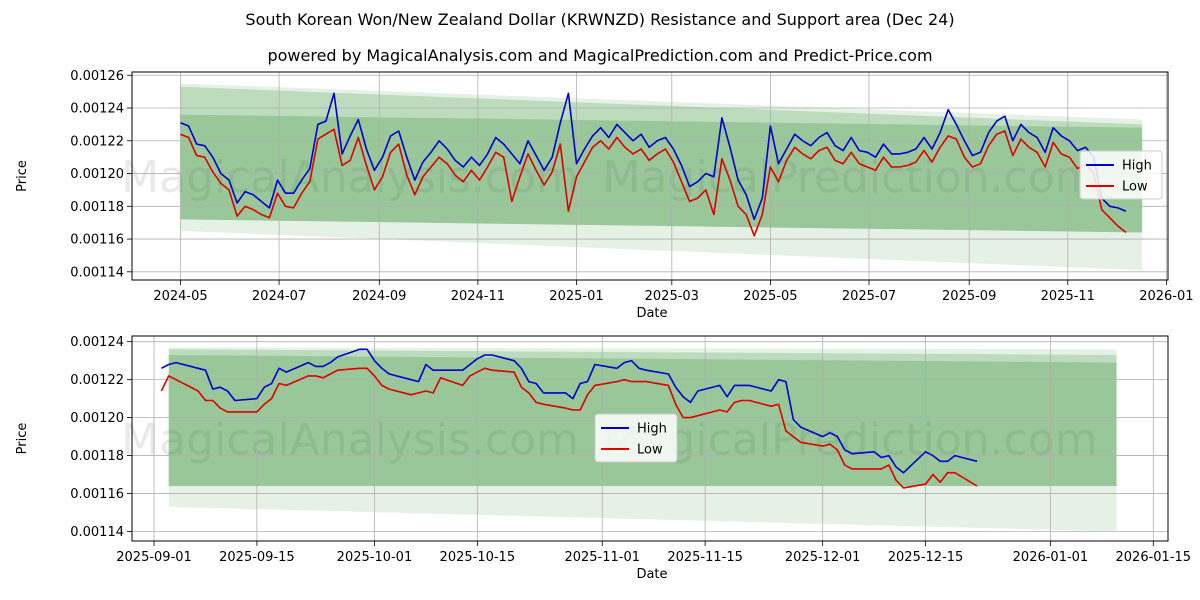 The image size is (1200, 600). What do you see at coordinates (672, 296) in the screenshot?
I see `x-tick-label: 2025-03` at bounding box center [672, 296].